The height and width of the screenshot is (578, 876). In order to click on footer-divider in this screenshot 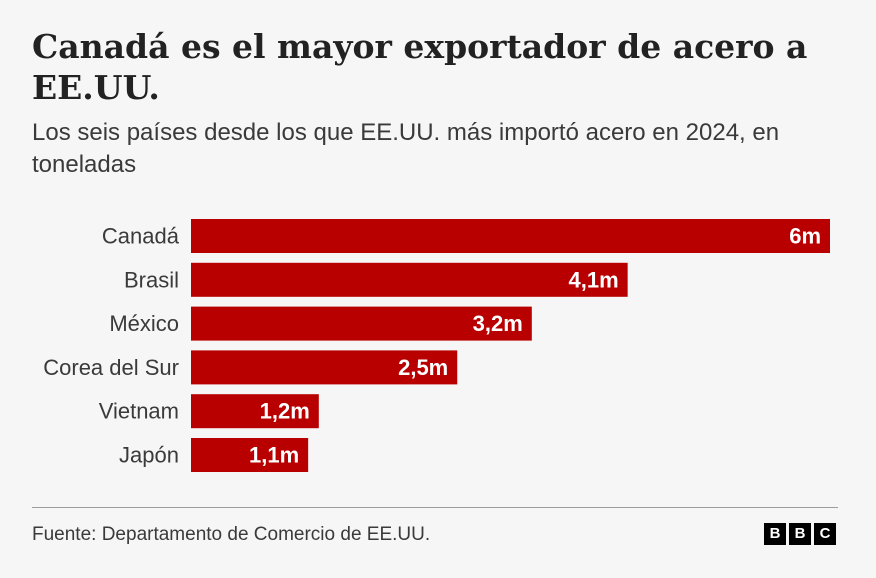, I will do `click(435, 507)`.